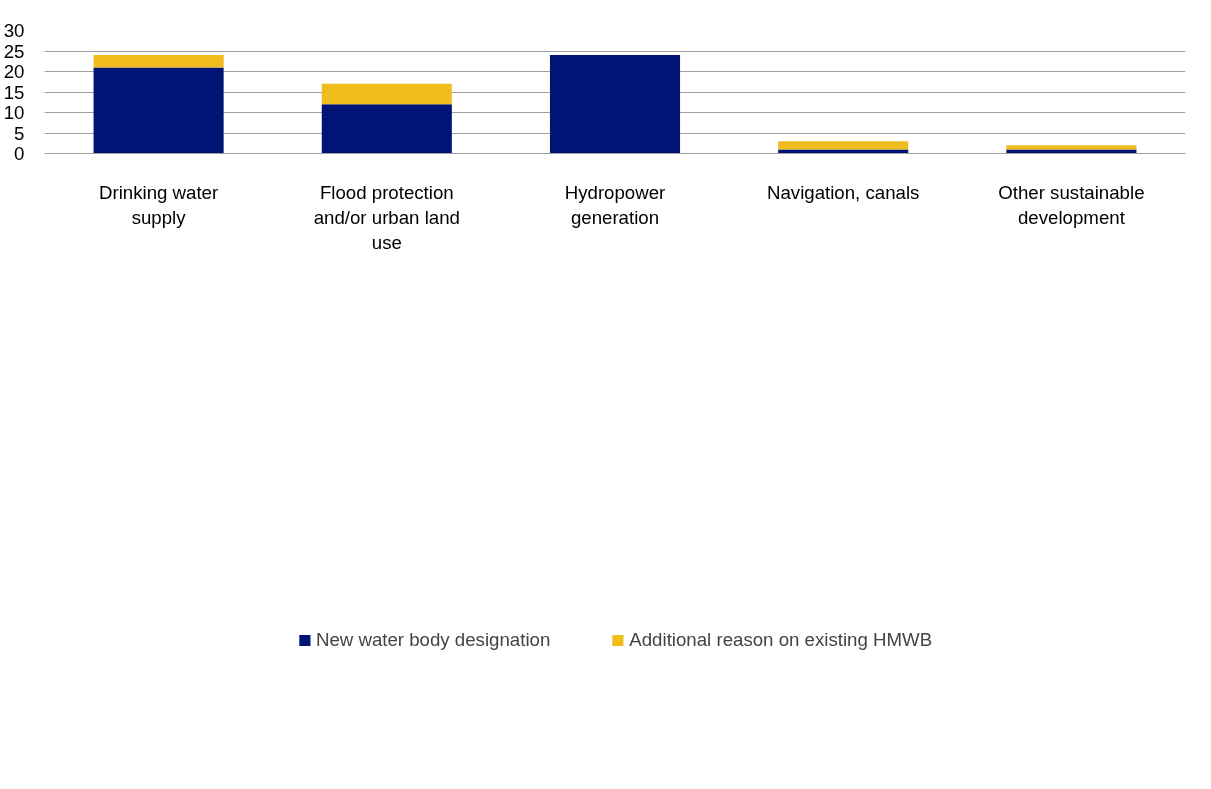  I want to click on x-tick-label: Navigation, canals, so click(843, 192).